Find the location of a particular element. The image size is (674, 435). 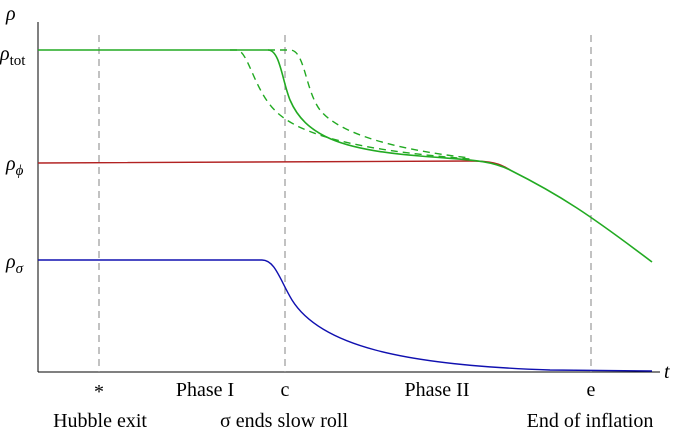

label-part: σ is located at coordinates (20, 269).